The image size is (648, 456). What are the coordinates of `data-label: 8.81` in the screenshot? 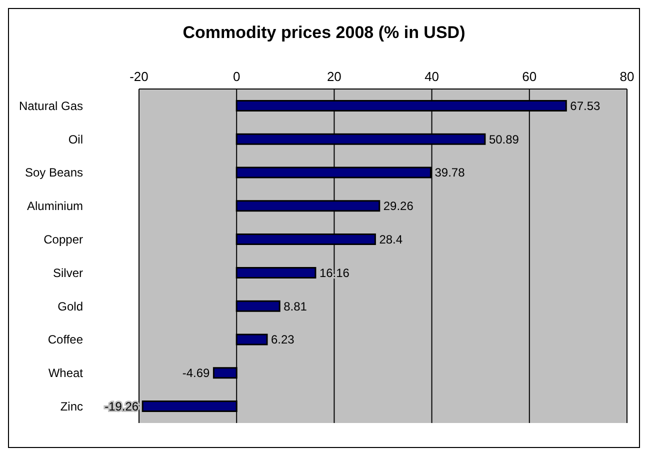 It's located at (296, 306).